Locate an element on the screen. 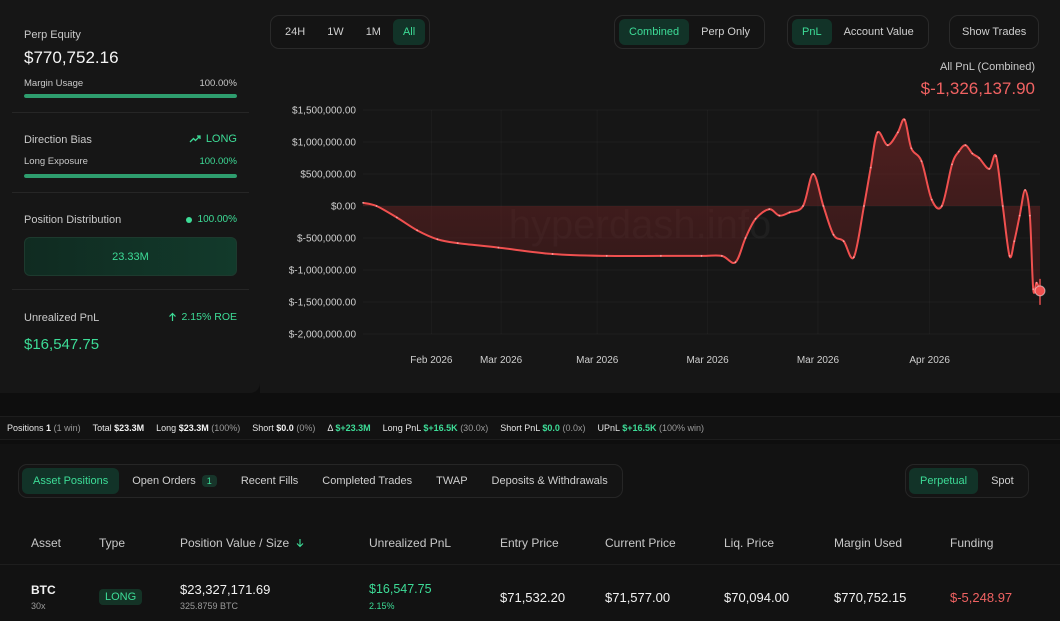 This screenshot has width=1060, height=621. stat-total-value: $23.3M is located at coordinates (129, 428).